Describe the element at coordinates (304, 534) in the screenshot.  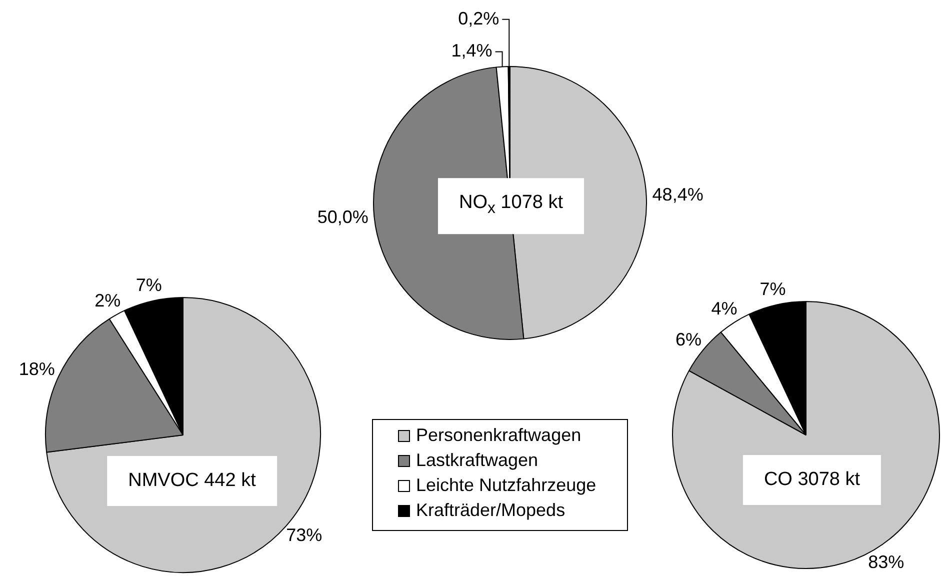
I see `data-label: 73%` at that location.